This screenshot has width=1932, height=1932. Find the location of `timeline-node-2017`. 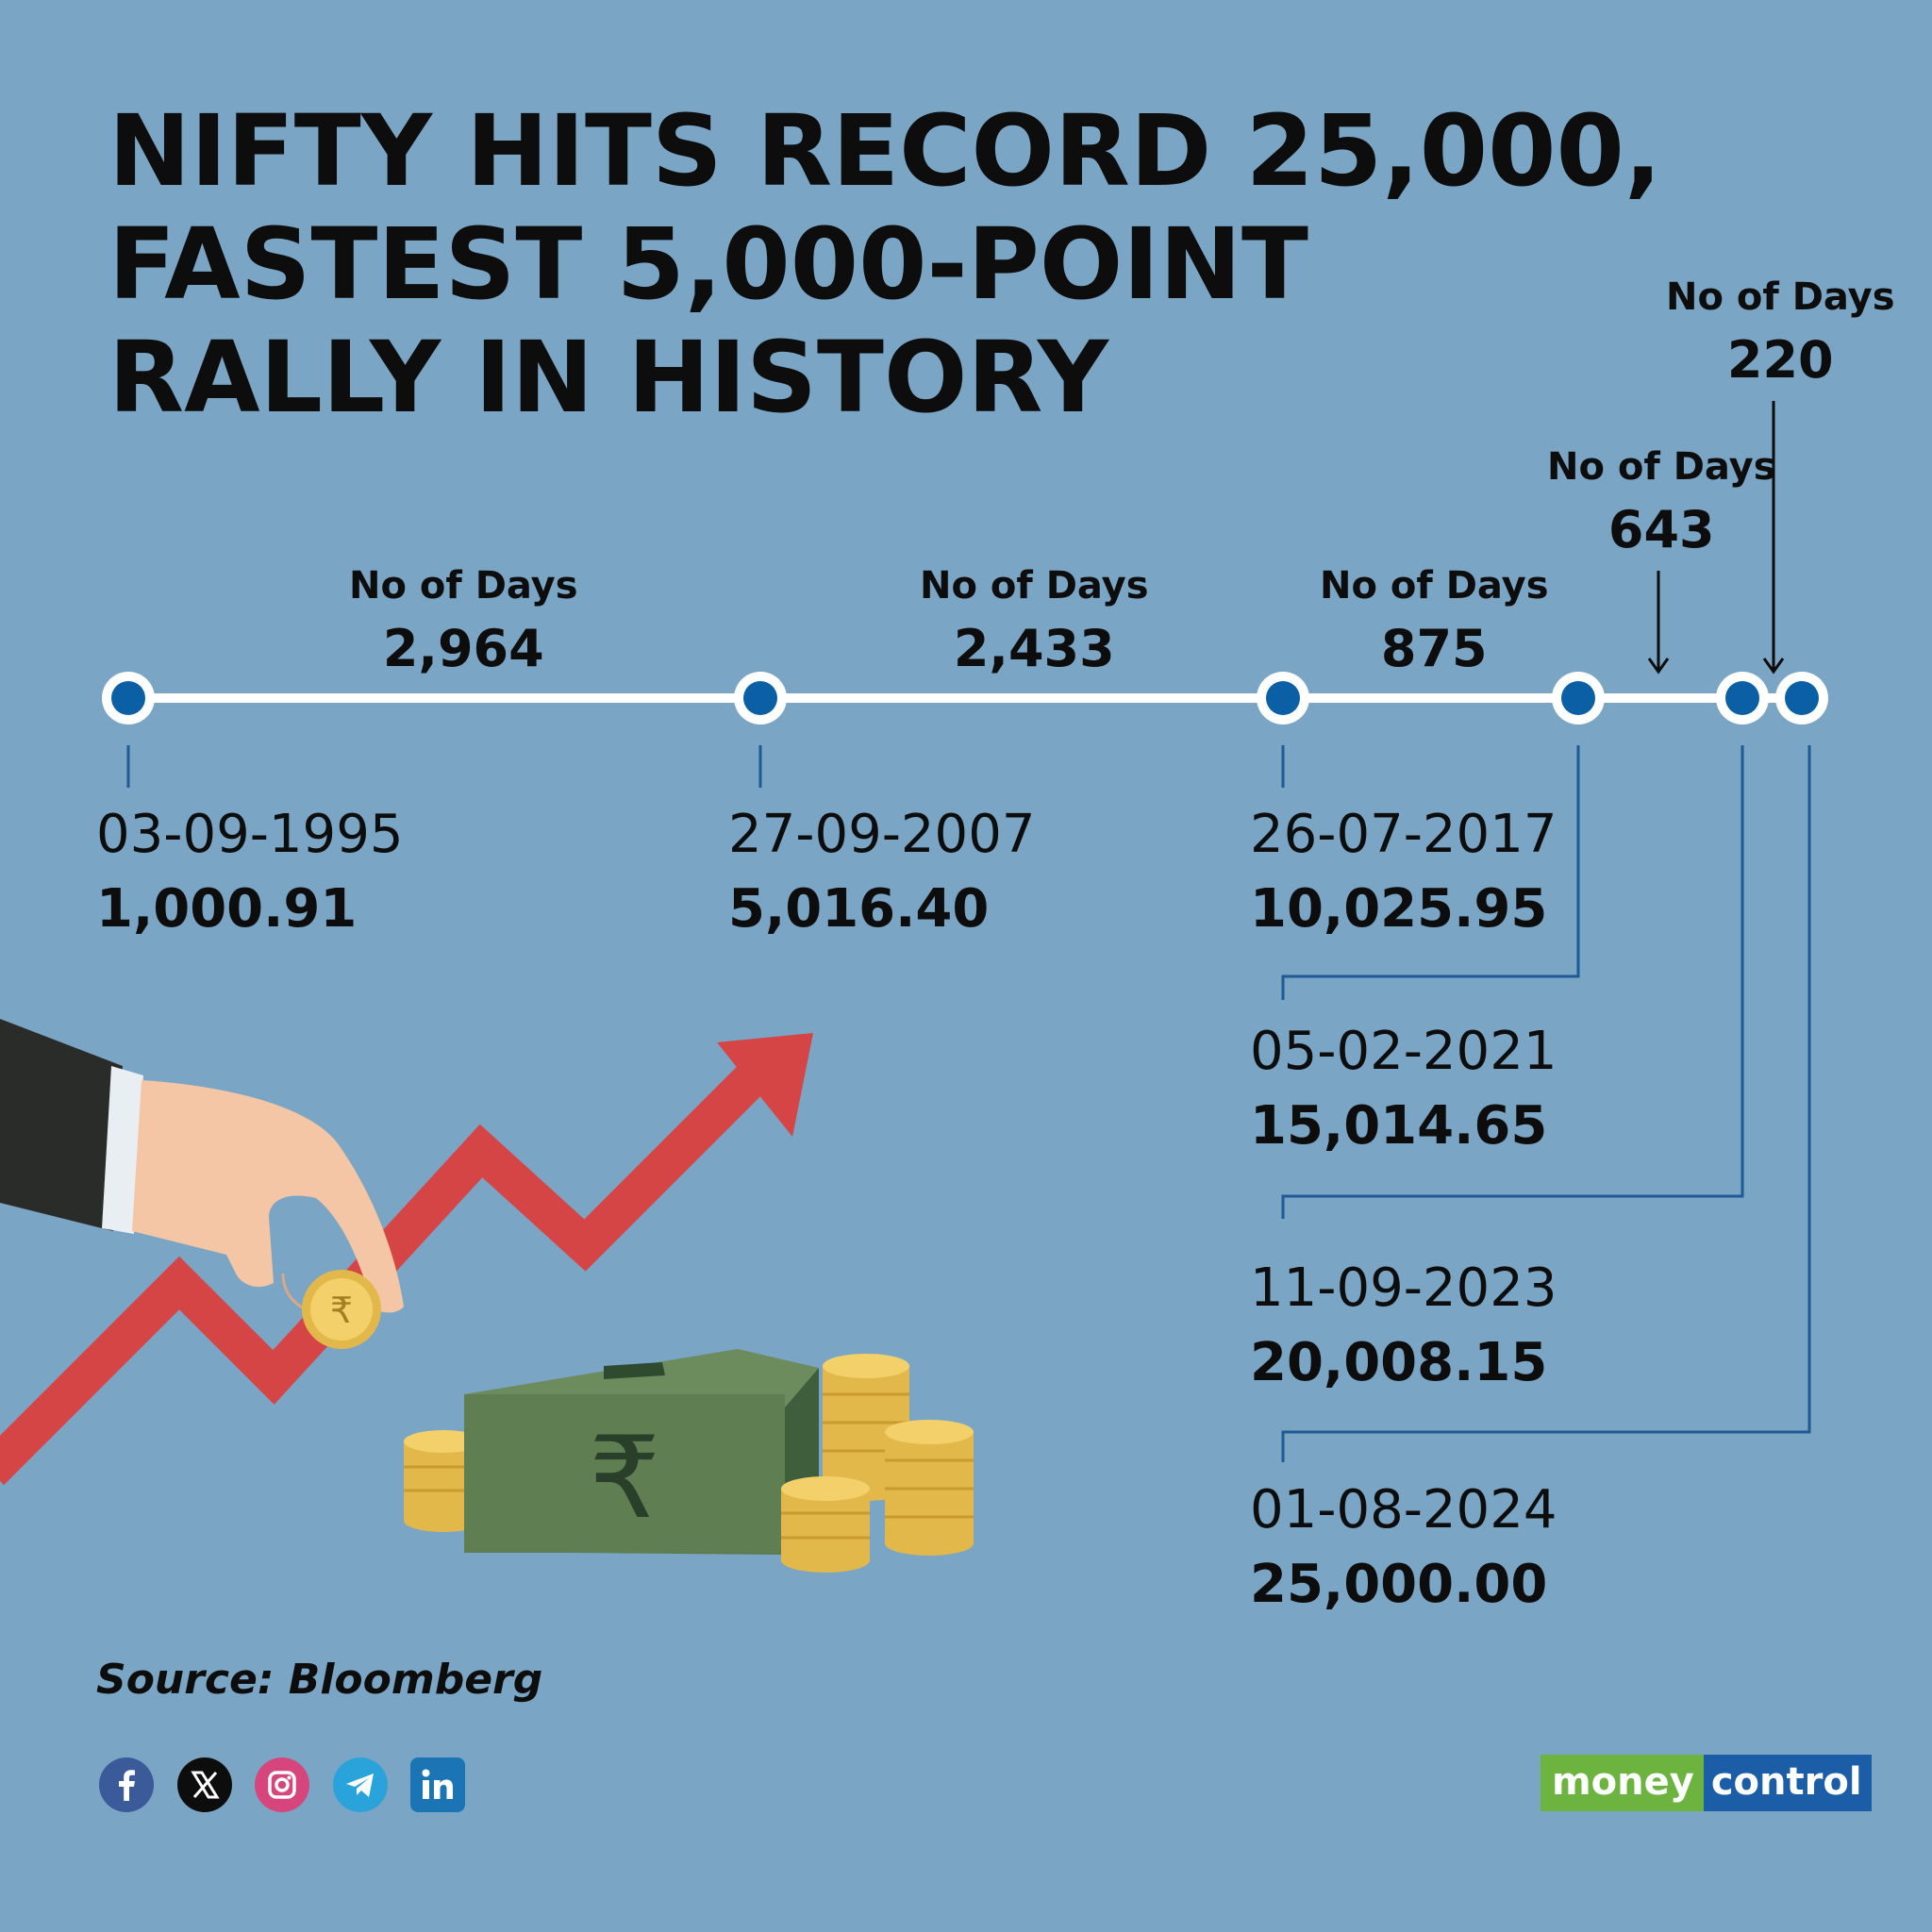

timeline-node-2017 is located at coordinates (1283, 698).